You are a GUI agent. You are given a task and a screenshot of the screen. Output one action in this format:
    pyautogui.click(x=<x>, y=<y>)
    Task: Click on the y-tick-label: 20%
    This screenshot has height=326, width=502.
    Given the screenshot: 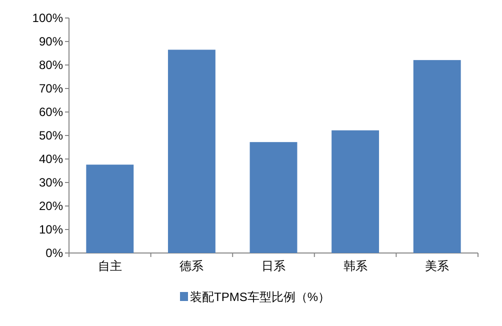 What is the action you would take?
    pyautogui.click(x=51, y=206)
    